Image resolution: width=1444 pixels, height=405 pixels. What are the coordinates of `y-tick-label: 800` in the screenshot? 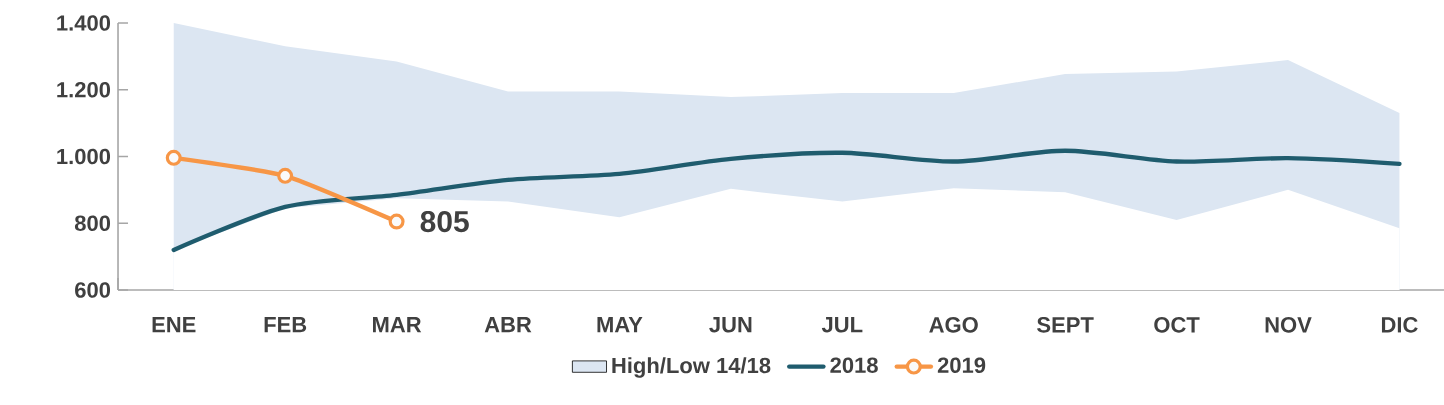 It's located at (92, 223).